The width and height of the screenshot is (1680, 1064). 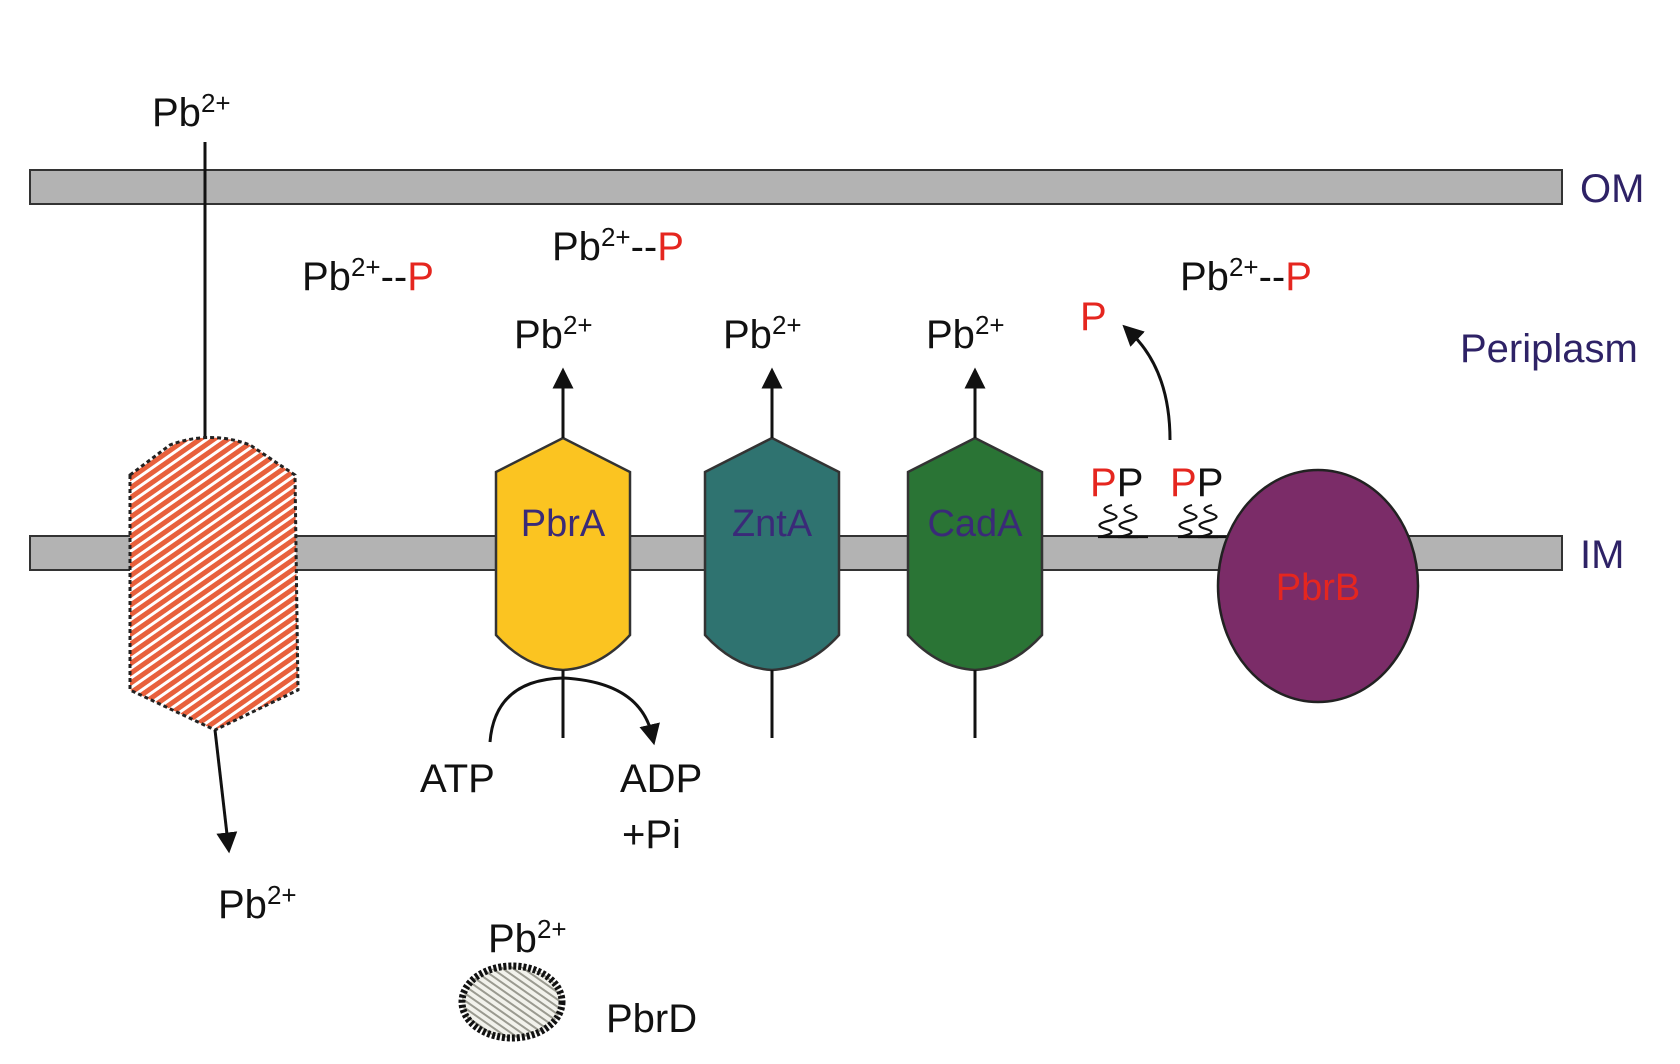 I want to click on phosphate-release-arrow, so click(x=1147, y=382).